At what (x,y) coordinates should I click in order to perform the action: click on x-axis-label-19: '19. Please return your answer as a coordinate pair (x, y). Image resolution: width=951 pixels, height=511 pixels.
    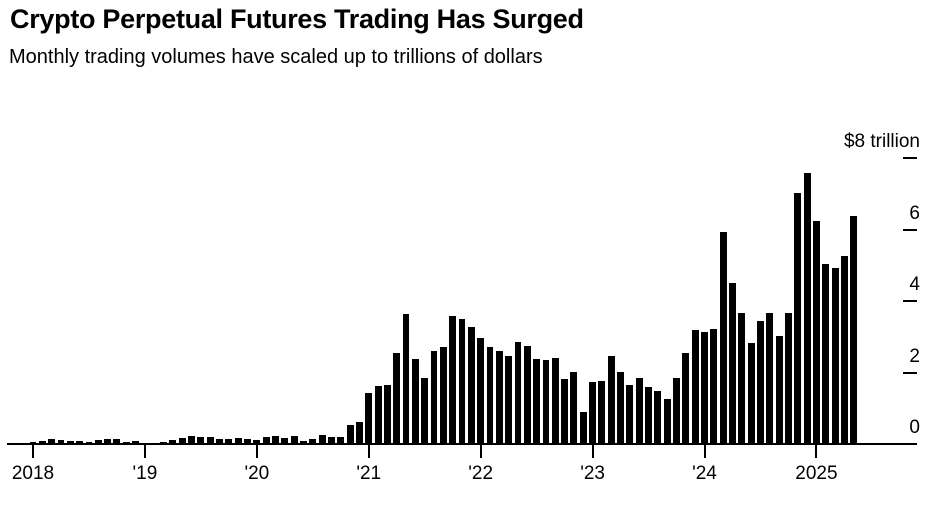
    Looking at the image, I should click on (145, 473).